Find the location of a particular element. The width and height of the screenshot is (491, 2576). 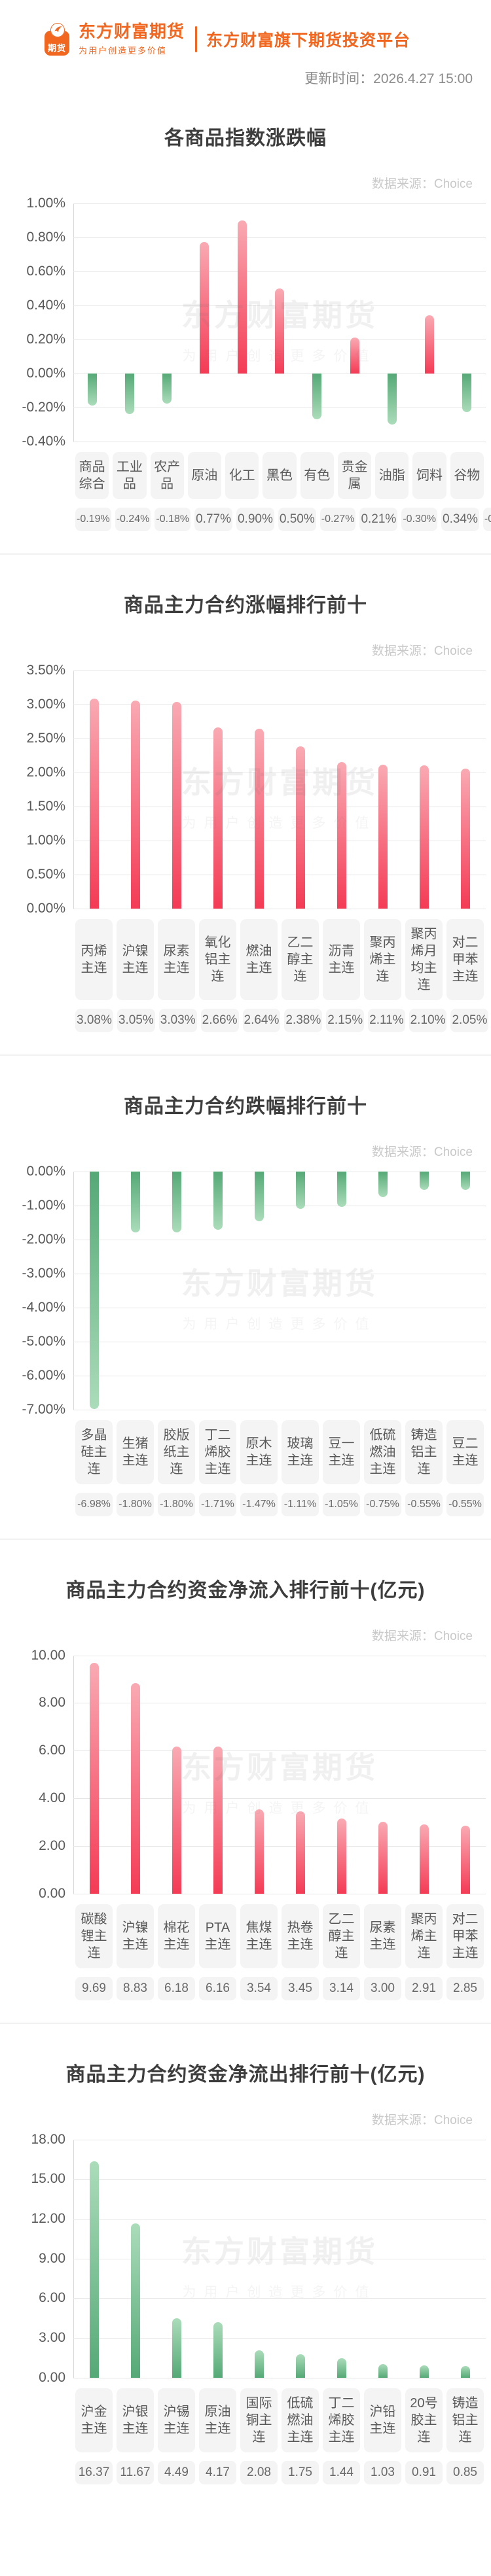

y-axis-tick-label: 0.50% is located at coordinates (45, 874).